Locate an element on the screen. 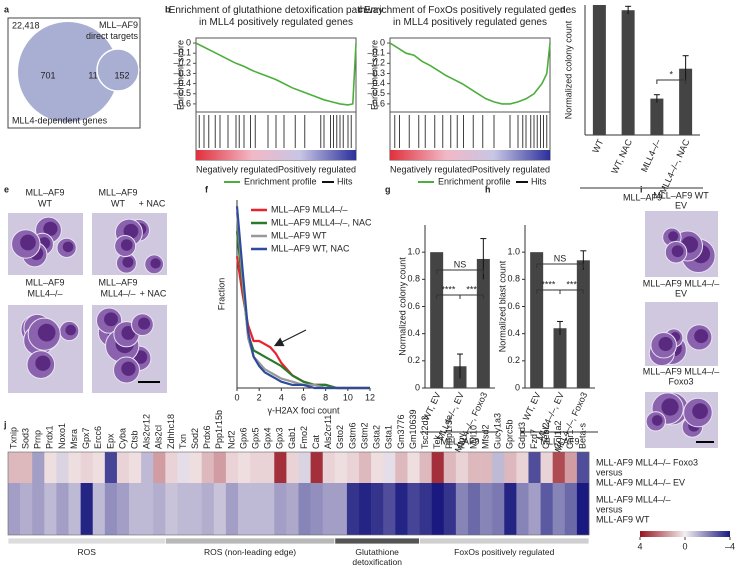 This screenshot has width=750, height=573. legend-label: MLL–AF9 WT, NAC is located at coordinates (310, 248).